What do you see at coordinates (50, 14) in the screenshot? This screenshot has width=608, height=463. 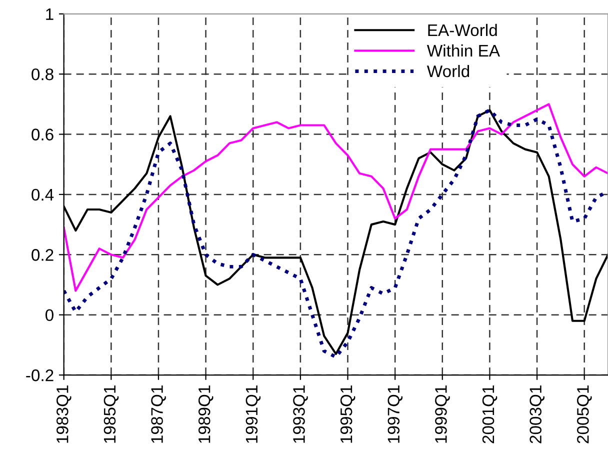 I see `y-tick-label: 1` at bounding box center [50, 14].